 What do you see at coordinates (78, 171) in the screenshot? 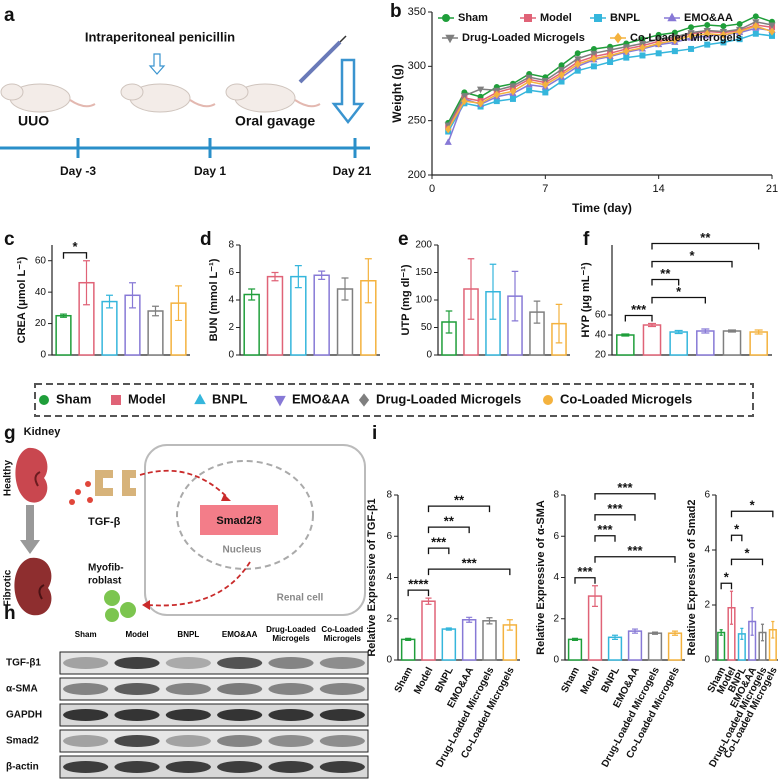
I see `day-label: Day -3` at bounding box center [78, 171].